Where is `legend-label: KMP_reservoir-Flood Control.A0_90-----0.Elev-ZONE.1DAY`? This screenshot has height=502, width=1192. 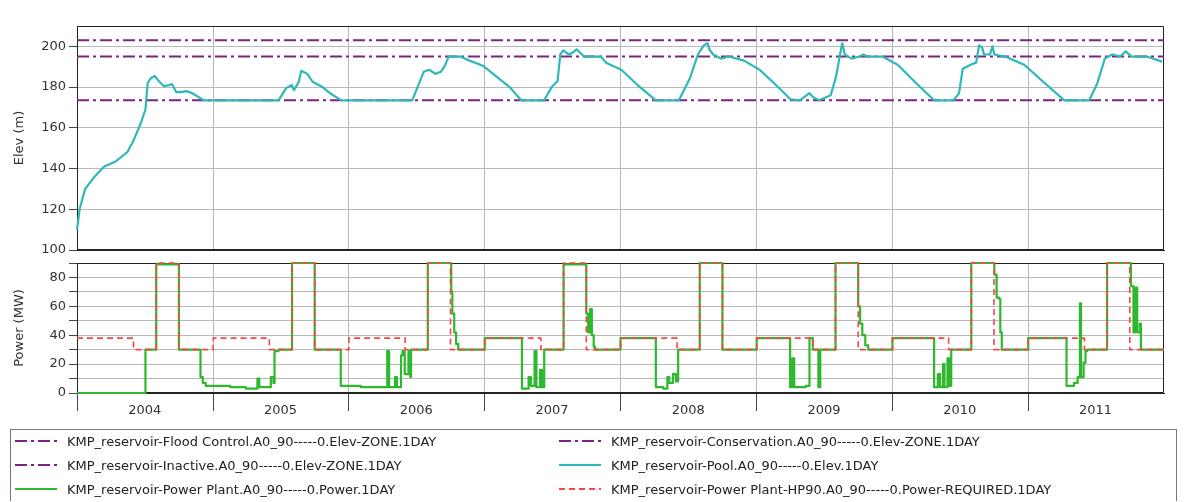 legend-label: KMP_reservoir-Flood Control.A0_90-----0.Elev-ZONE.1DAY is located at coordinates (252, 441).